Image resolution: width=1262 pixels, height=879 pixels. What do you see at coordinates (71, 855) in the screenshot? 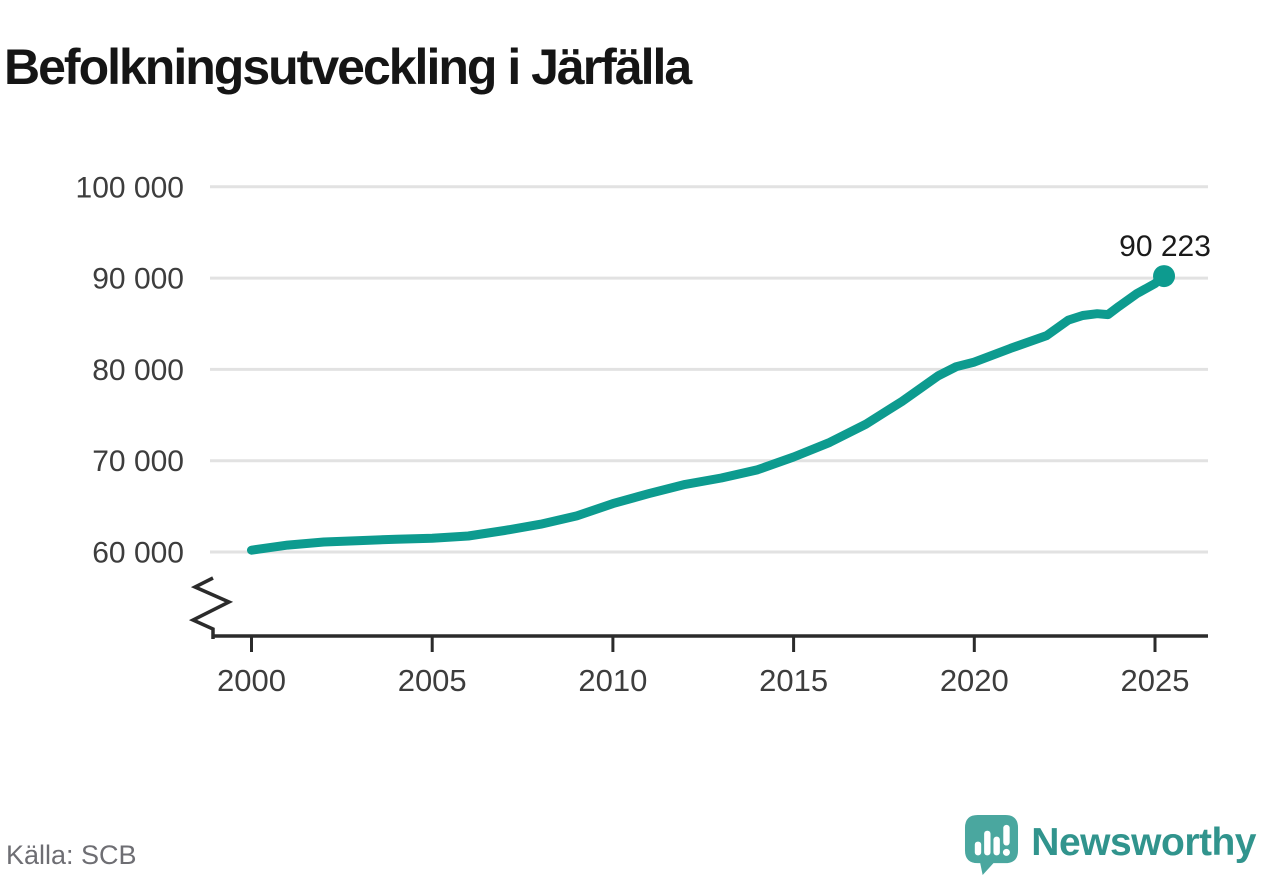
I see `source-label: Källa: SCB` at bounding box center [71, 855].